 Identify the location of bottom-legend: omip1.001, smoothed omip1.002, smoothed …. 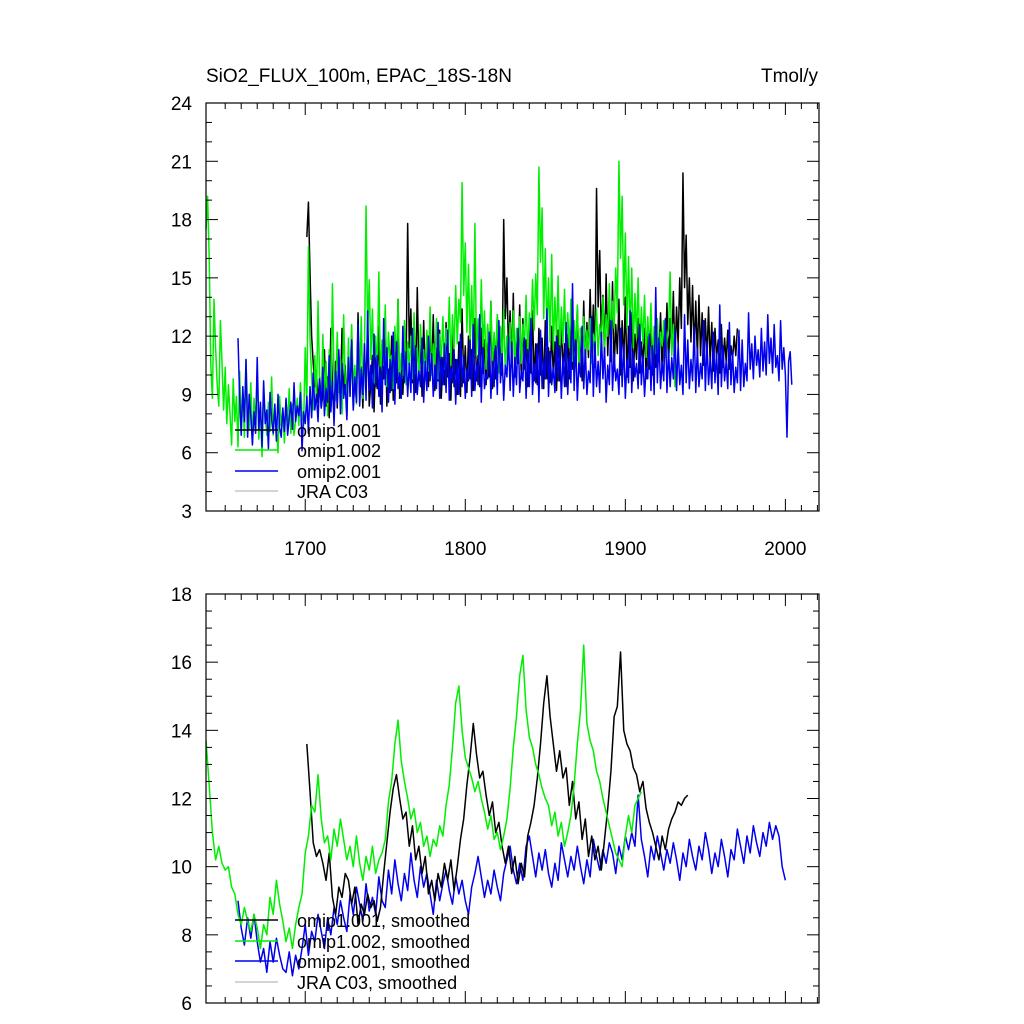
(352, 952).